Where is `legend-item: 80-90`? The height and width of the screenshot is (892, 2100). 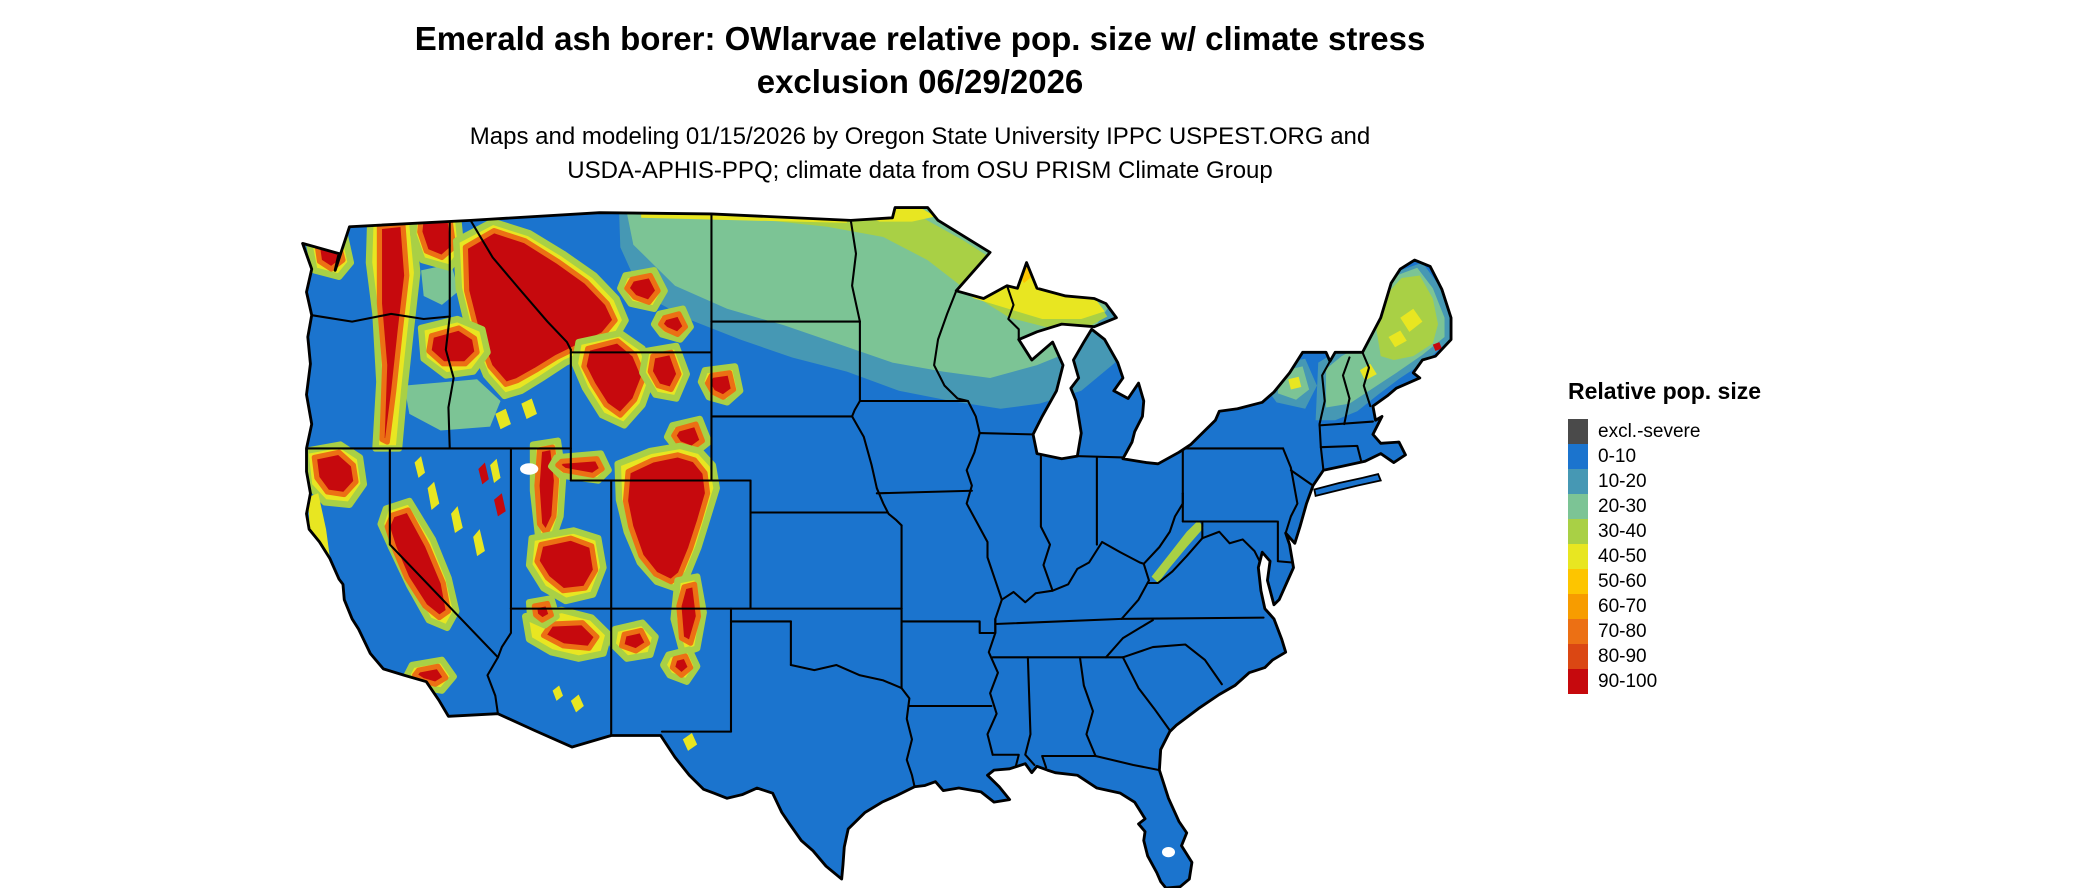
legend-item: 80-90 is located at coordinates (1664, 656).